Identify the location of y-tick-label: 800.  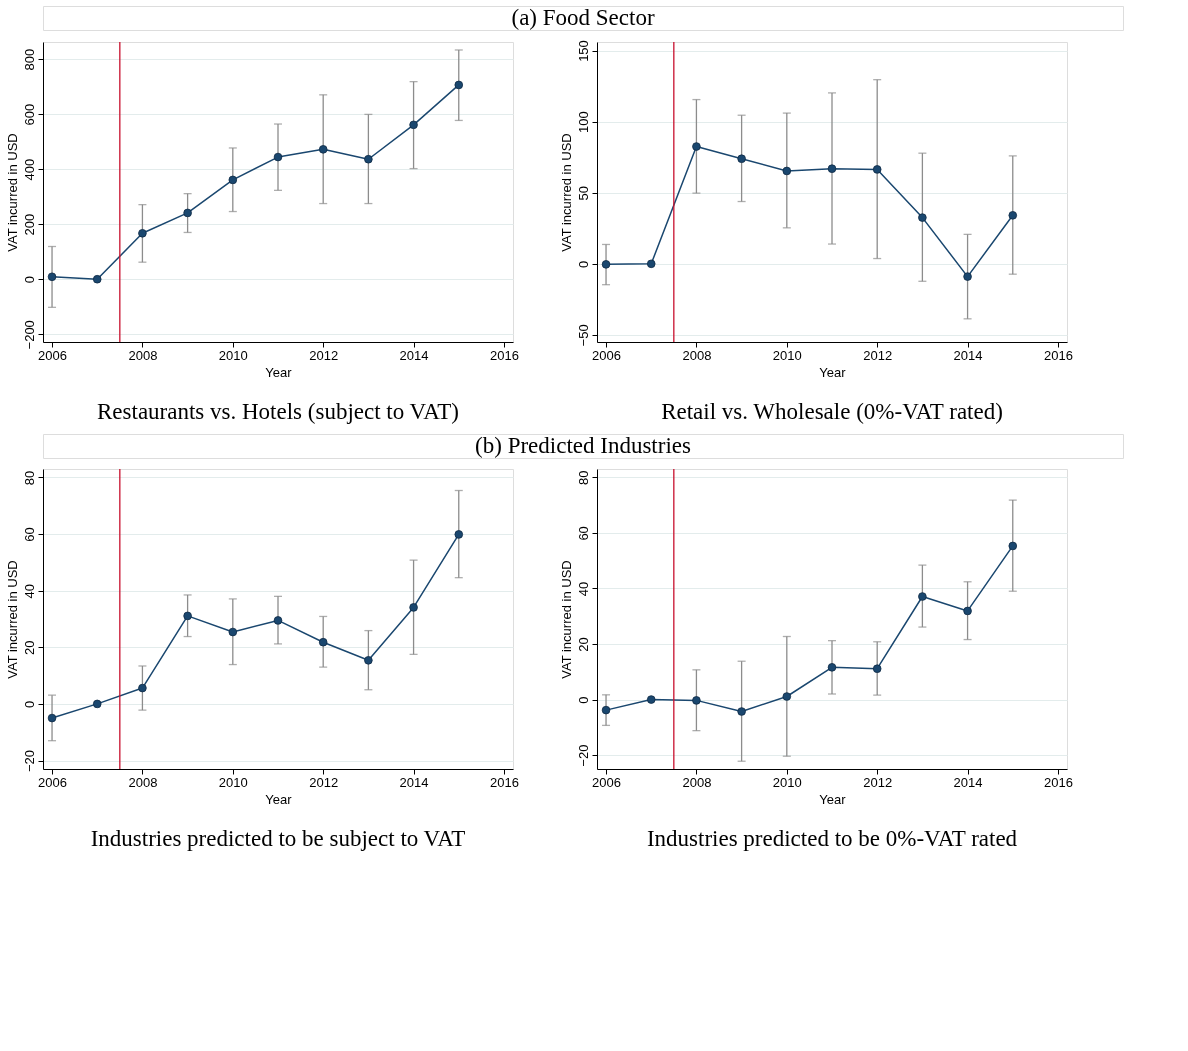
(29, 59).